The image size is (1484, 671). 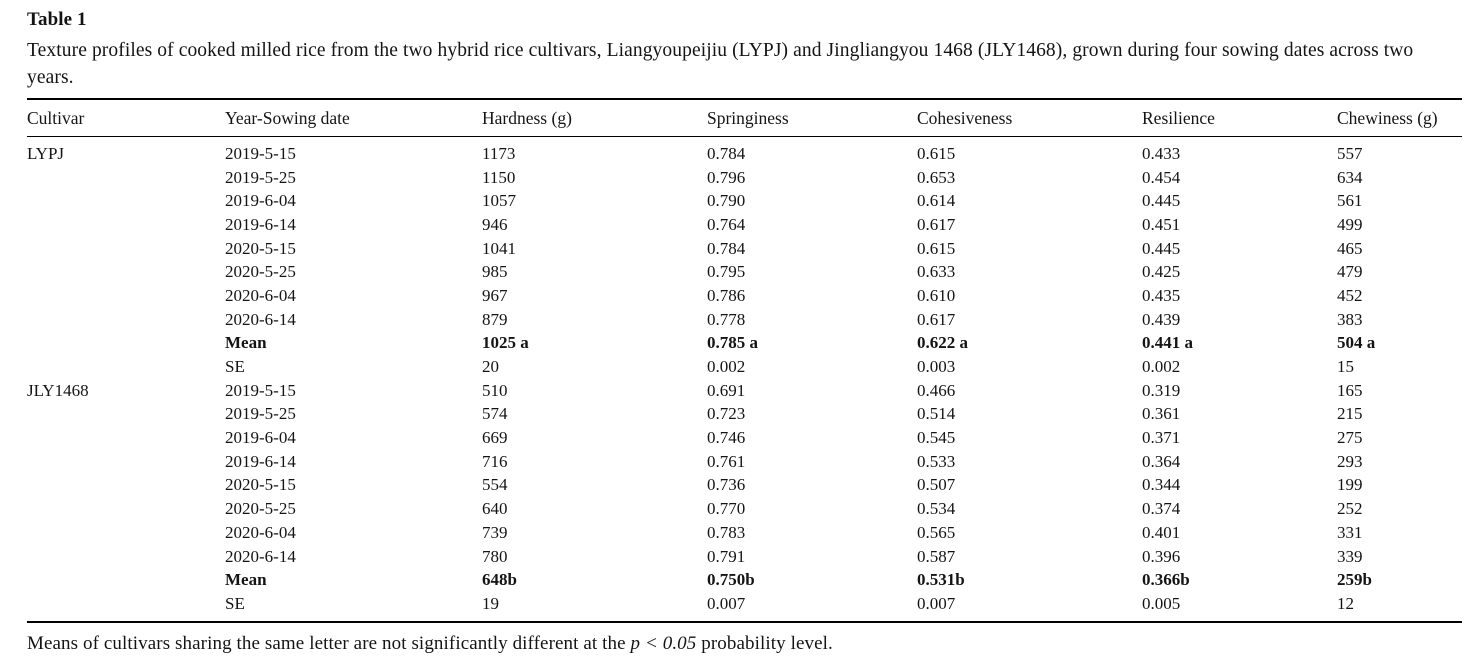 What do you see at coordinates (1161, 177) in the screenshot?
I see `value-cell: 0.454` at bounding box center [1161, 177].